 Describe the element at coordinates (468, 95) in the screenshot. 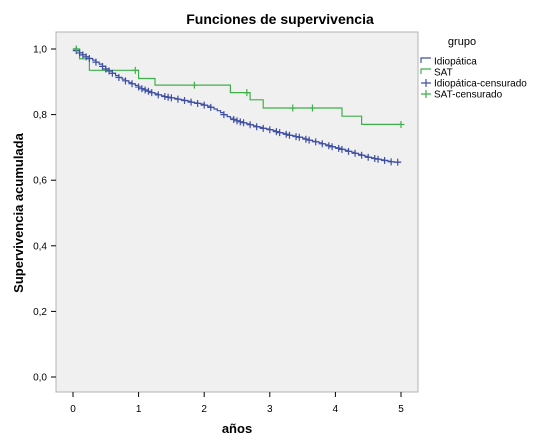

I see `legend-label: SAT-censurado` at that location.